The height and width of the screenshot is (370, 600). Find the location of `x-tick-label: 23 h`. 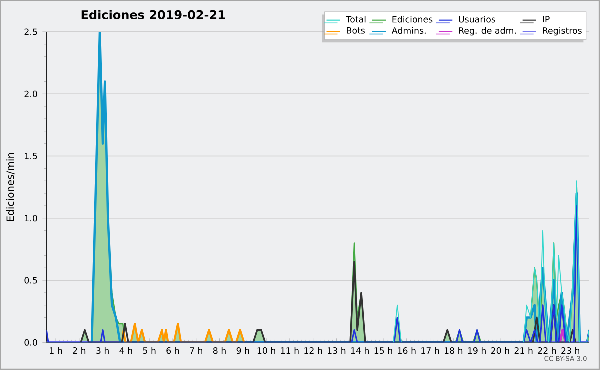

x-tick-label: 23 h is located at coordinates (571, 350).